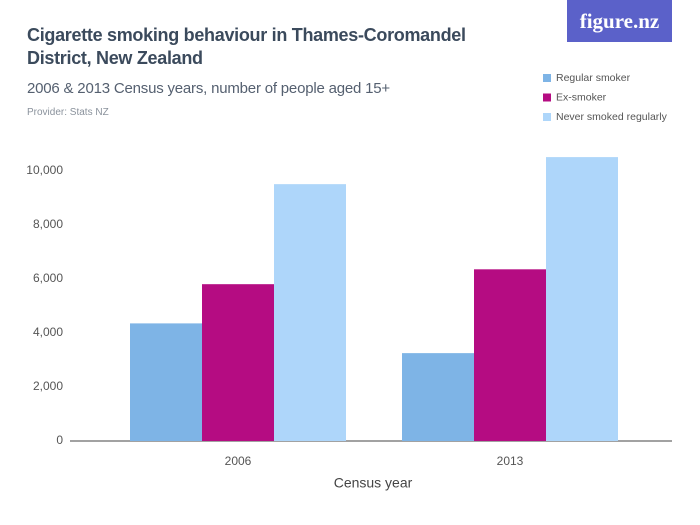 Image resolution: width=700 pixels, height=525 pixels. What do you see at coordinates (48, 224) in the screenshot?
I see `y-tick-label: 8,000` at bounding box center [48, 224].